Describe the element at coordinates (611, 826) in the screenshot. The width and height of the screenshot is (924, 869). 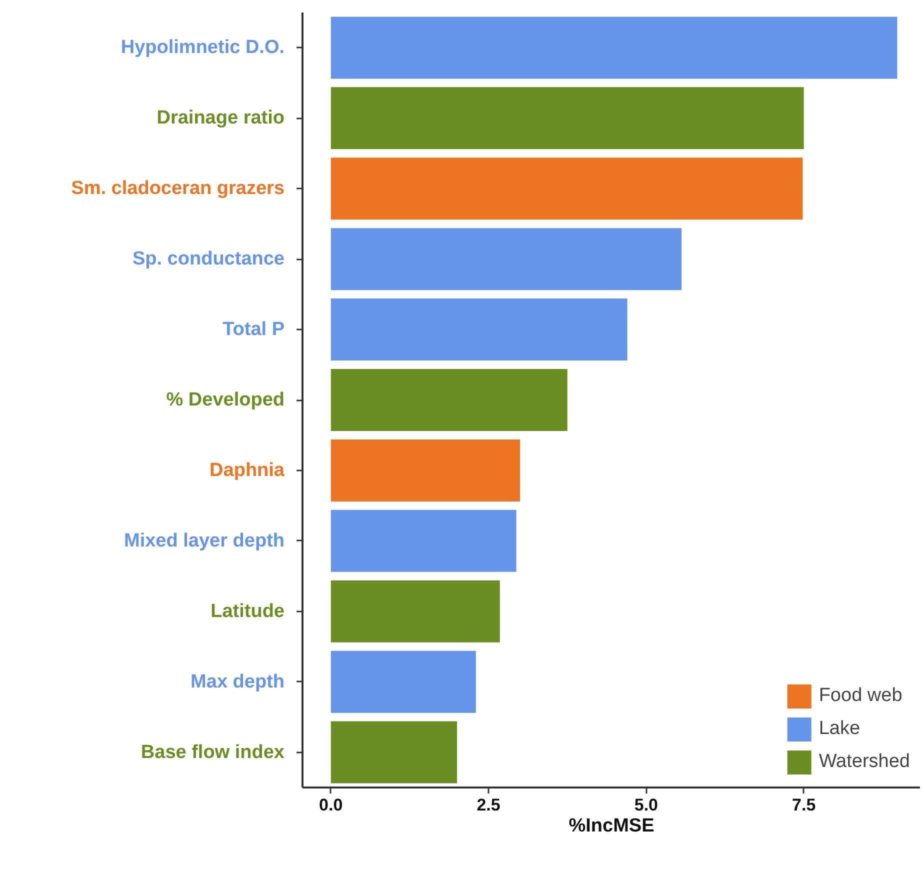
I see `x-axis-title: %IncMSE` at that location.